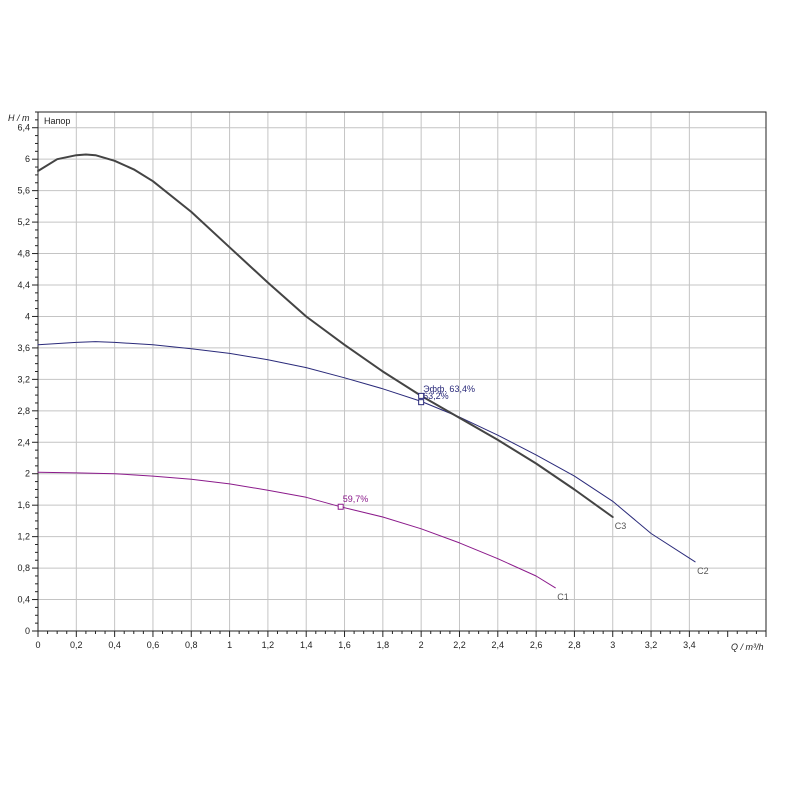 The image size is (800, 800). Describe the element at coordinates (23, 128) in the screenshot. I see `y-tick-label: 6,4` at that location.